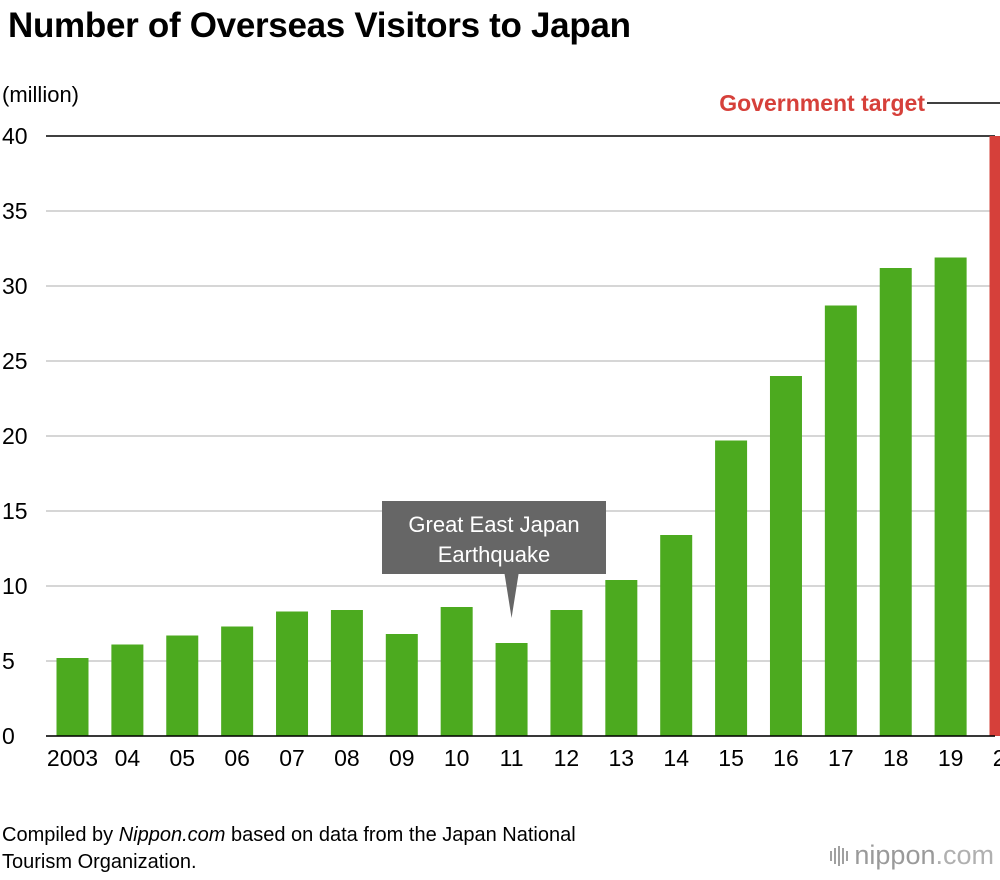  Describe the element at coordinates (951, 758) in the screenshot. I see `x-tick-label-19: 19` at that location.